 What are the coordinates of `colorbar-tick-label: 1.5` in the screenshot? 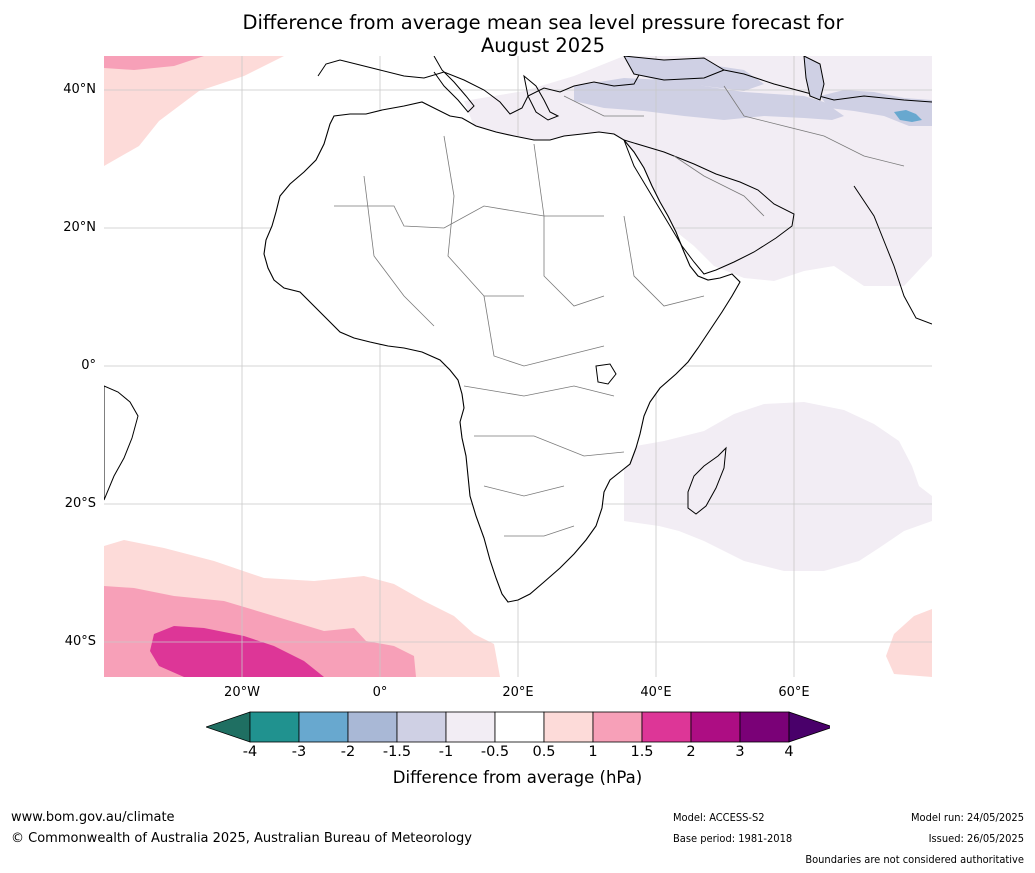 It's located at (642, 752).